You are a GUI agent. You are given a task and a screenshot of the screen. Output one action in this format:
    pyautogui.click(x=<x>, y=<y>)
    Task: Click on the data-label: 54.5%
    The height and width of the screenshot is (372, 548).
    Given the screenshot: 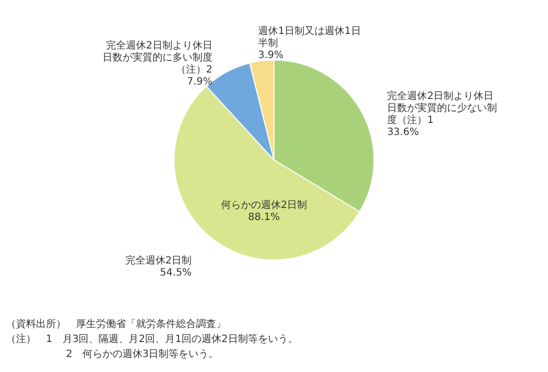 What is the action you would take?
    pyautogui.click(x=176, y=273)
    